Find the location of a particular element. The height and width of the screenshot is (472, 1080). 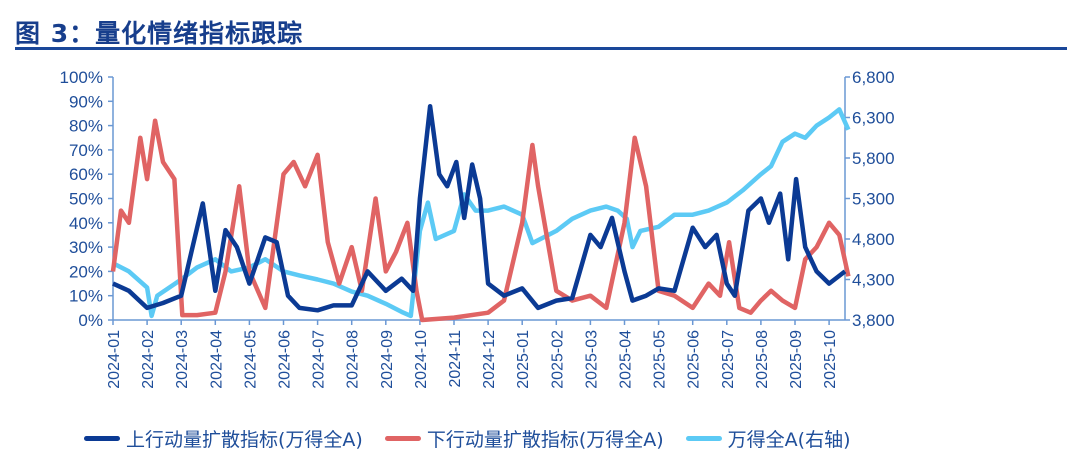

title-rule is located at coordinates (541, 48).